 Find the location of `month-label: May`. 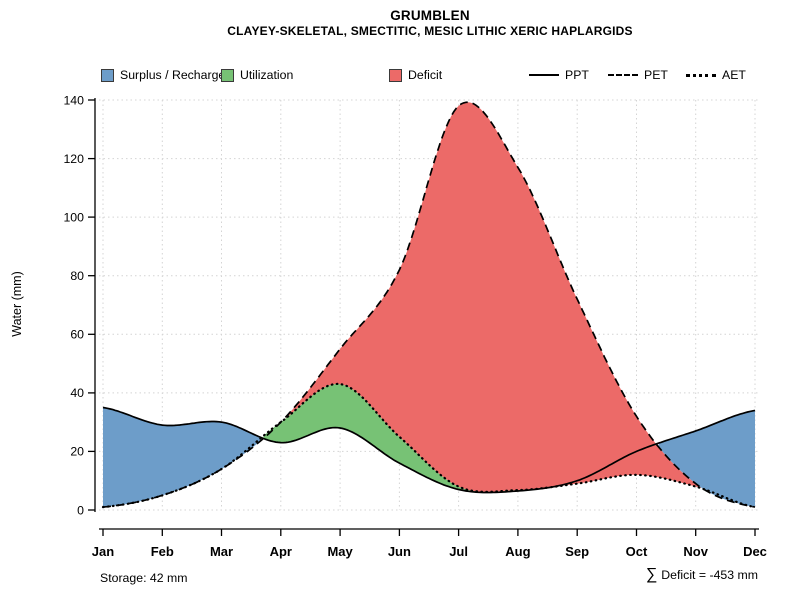

month-label: May is located at coordinates (340, 551).